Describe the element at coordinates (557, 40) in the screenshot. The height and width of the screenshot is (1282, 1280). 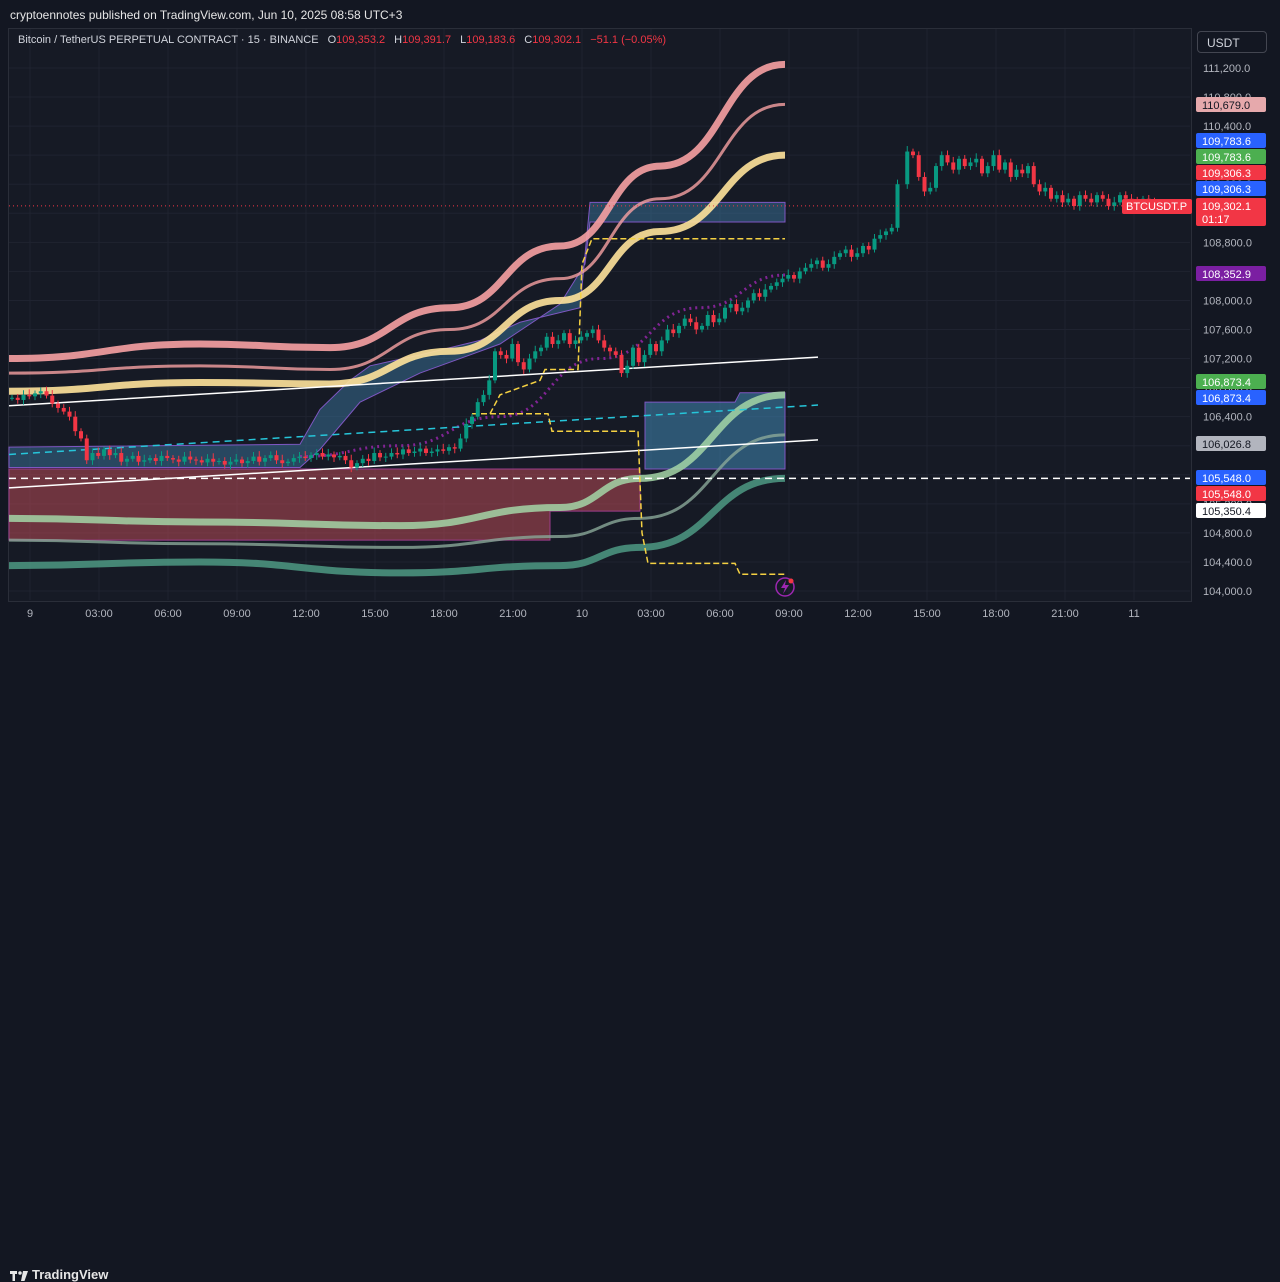
I see `close-value: 109,302.1` at that location.